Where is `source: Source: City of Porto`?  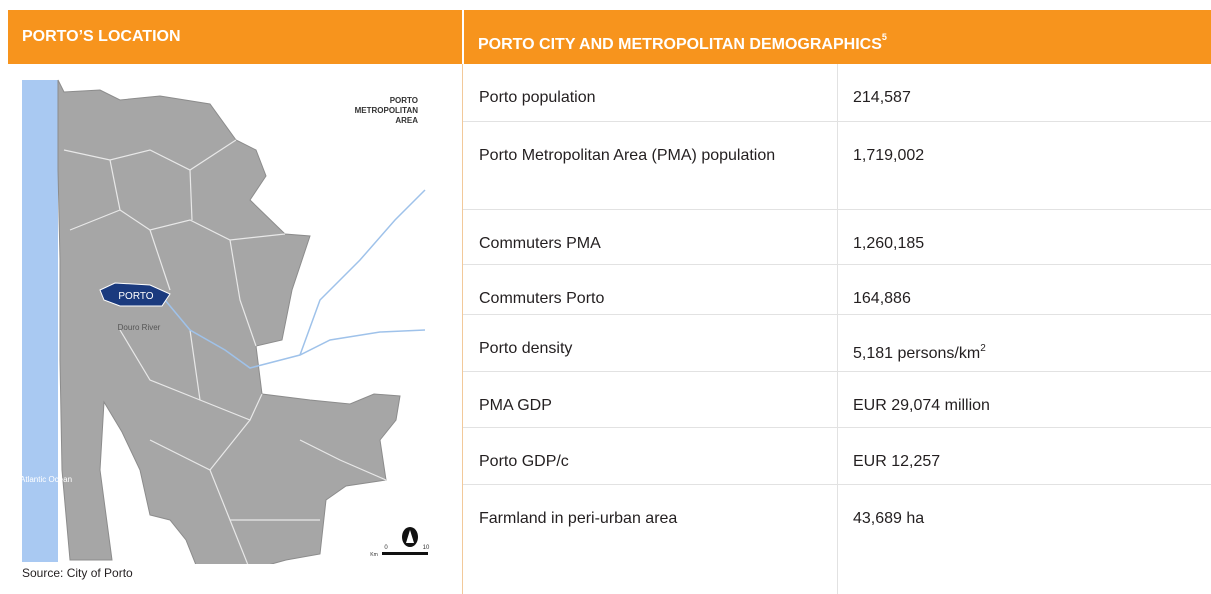 source: Source: City of Porto is located at coordinates (77, 573).